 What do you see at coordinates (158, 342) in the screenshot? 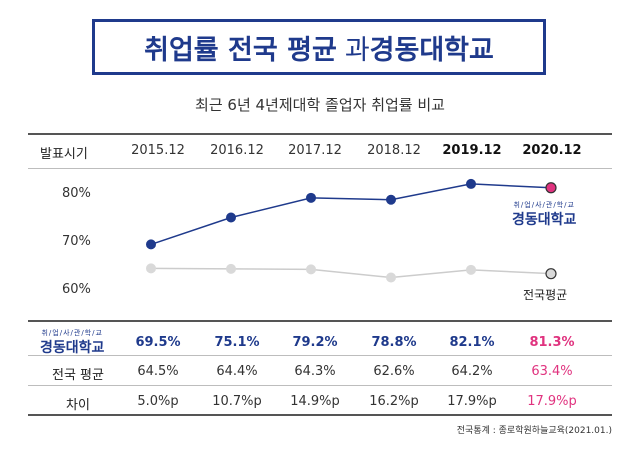
I see `school-rate-2015: 69.5%` at bounding box center [158, 342].